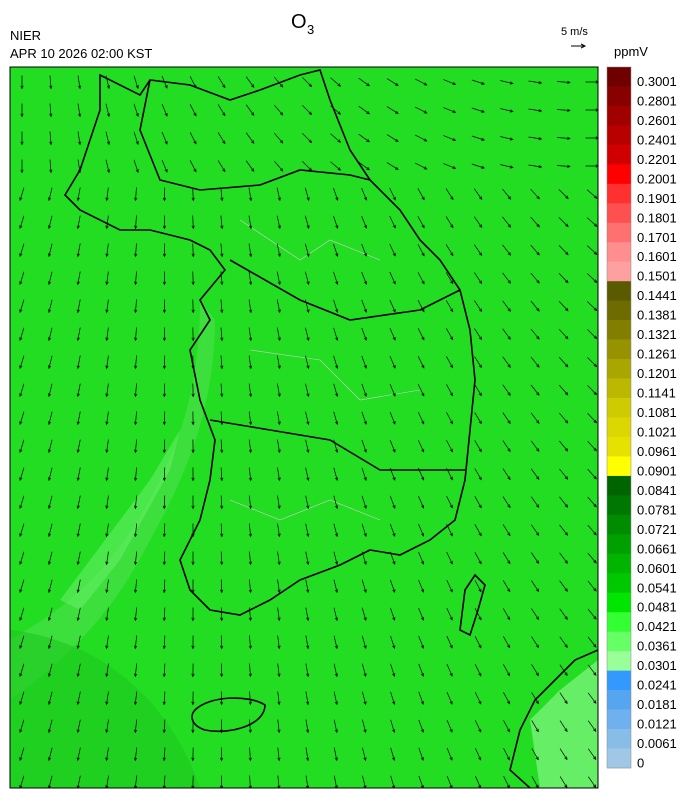 The image size is (692, 803). I want to click on map-title-subscript: 3, so click(310, 29).